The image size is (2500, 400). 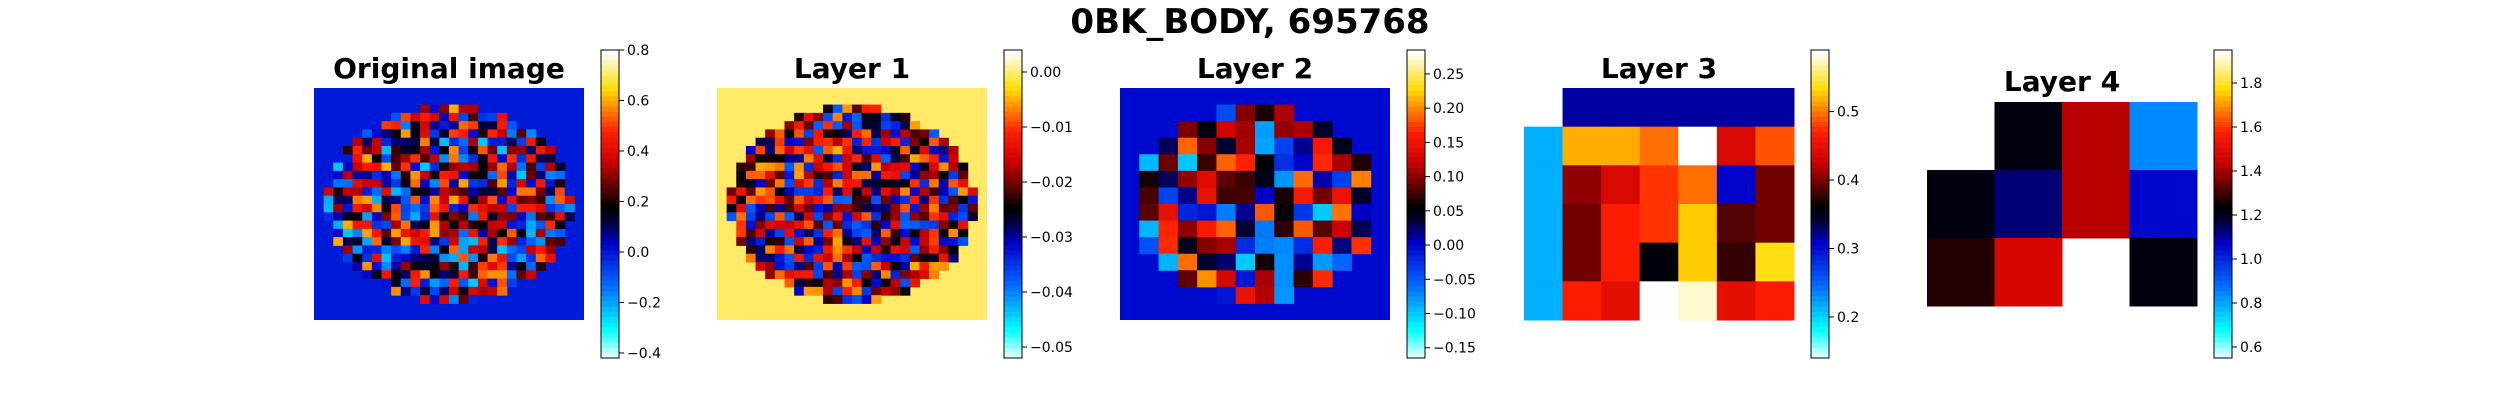 What do you see at coordinates (2223, 204) in the screenshot?
I see `colorbar-frame` at bounding box center [2223, 204].